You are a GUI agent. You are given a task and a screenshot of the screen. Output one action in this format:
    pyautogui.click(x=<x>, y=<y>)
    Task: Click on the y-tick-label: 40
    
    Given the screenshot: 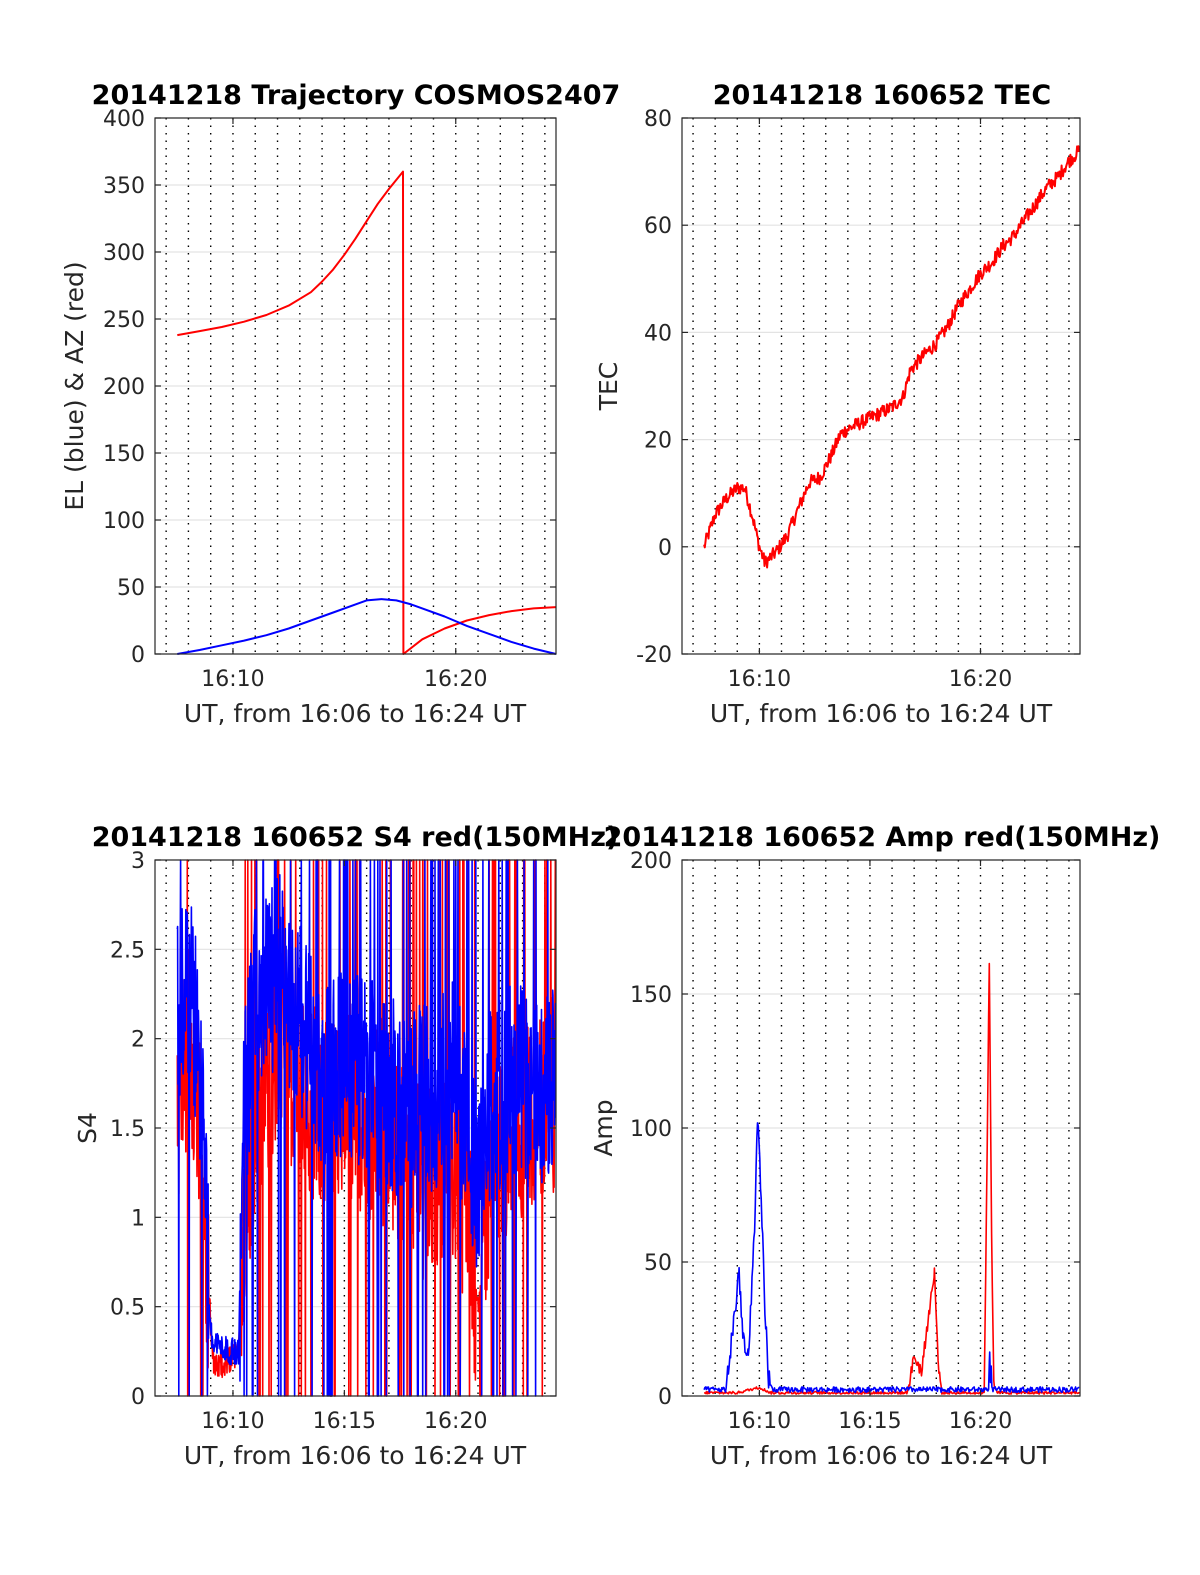 What is the action you would take?
    pyautogui.click(x=658, y=333)
    